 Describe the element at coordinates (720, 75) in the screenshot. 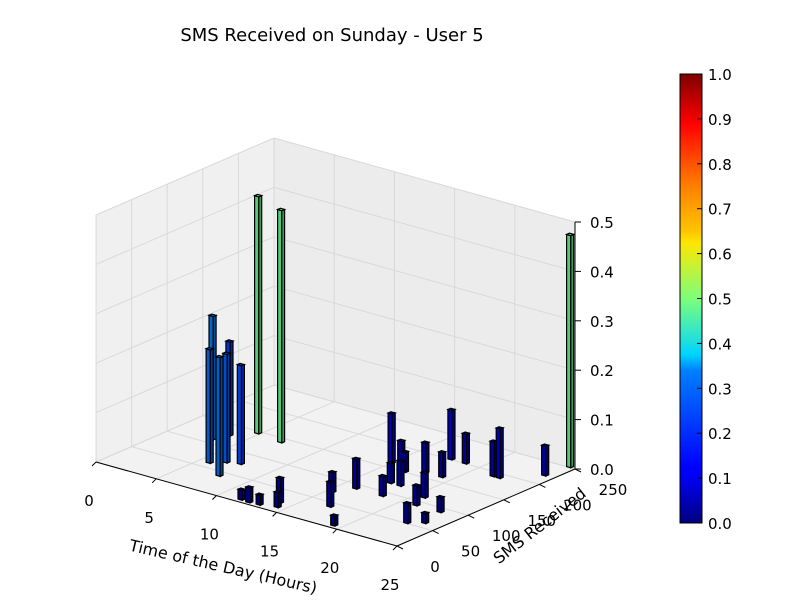

I see `colorbar-tick-label: 1.0` at that location.